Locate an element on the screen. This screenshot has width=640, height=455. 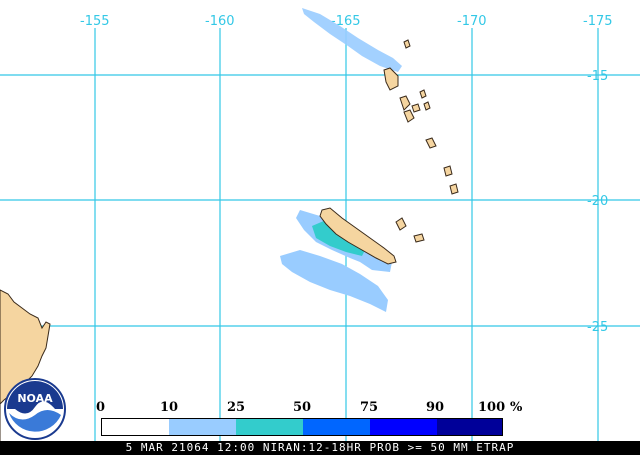
legend-tick-75: 75 is located at coordinates (369, 407).